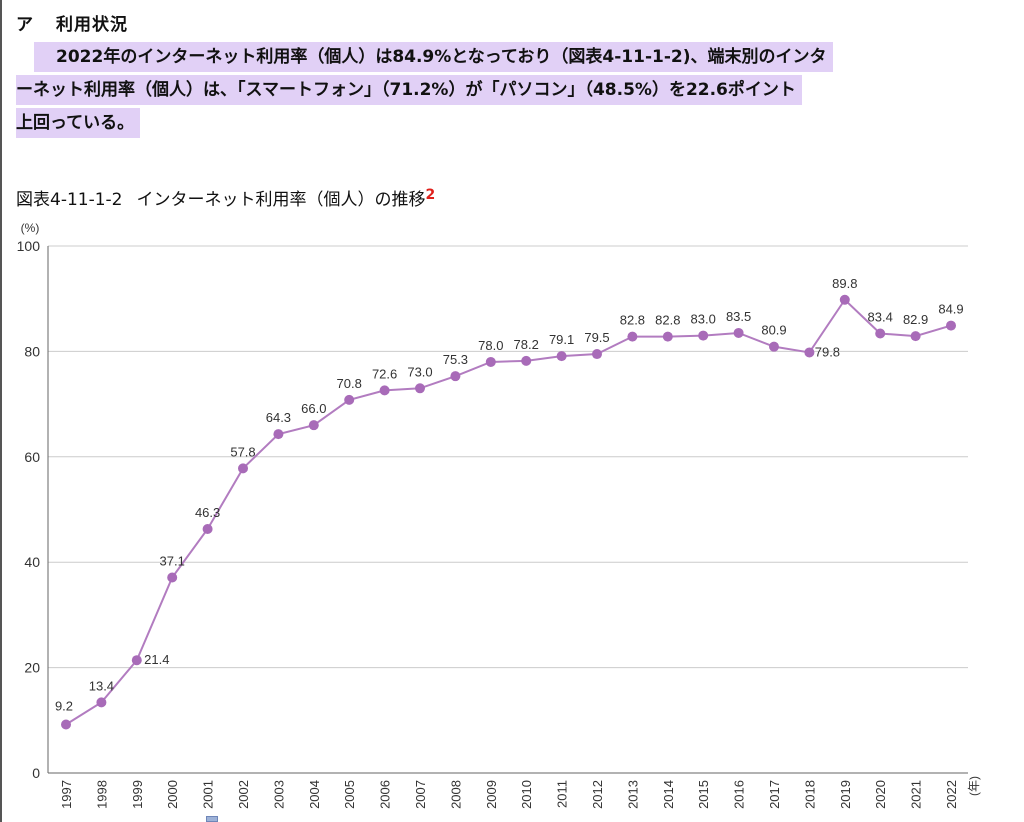 The image size is (1024, 822). What do you see at coordinates (64, 706) in the screenshot?
I see `data-label: 9.2` at bounding box center [64, 706].